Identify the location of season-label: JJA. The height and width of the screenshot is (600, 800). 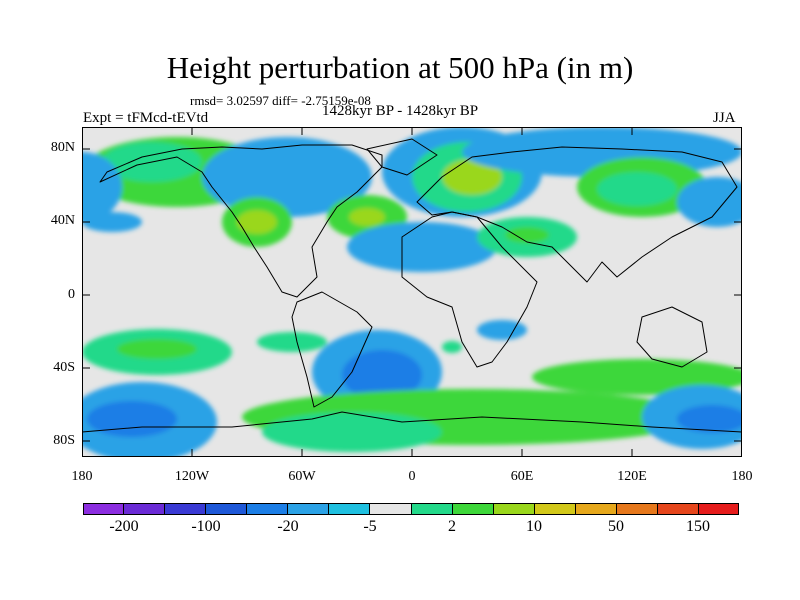
(724, 118).